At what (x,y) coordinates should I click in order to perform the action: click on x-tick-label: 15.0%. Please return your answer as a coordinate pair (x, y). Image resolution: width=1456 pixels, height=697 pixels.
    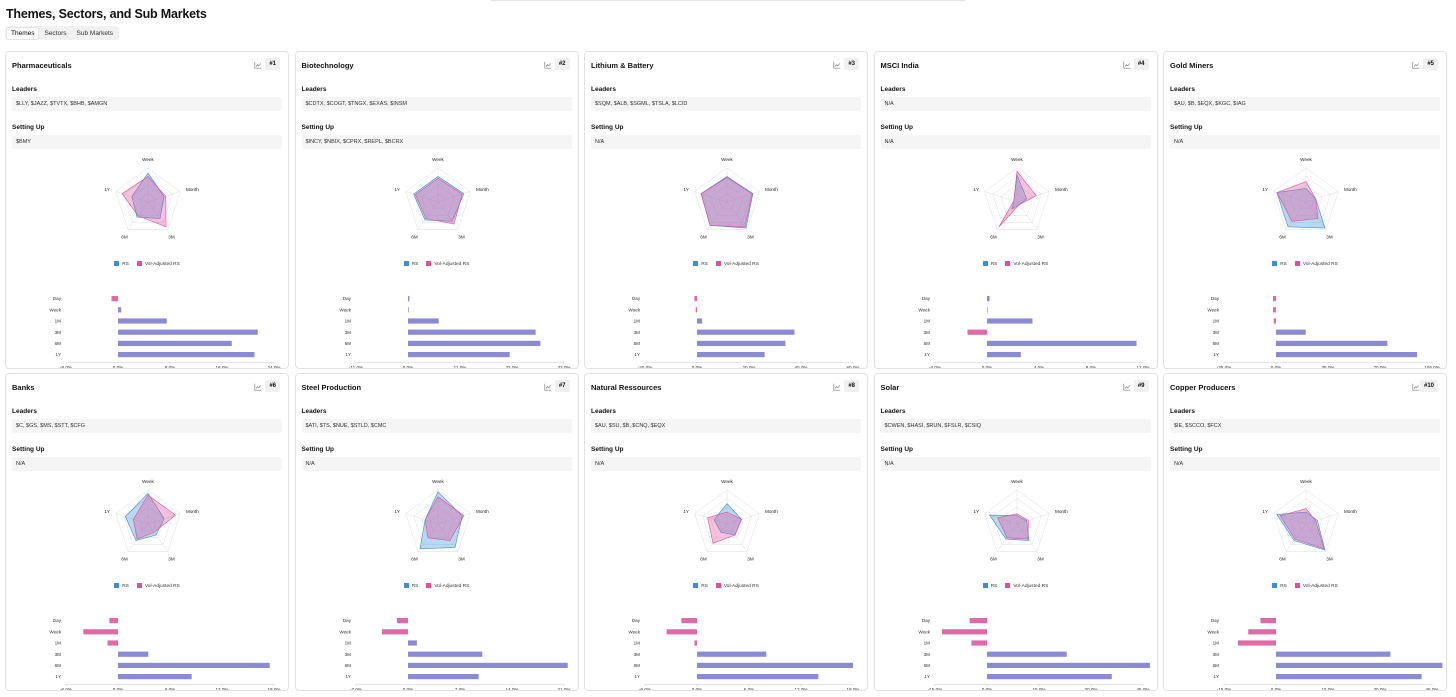
    Looking at the image, I should click on (1327, 689).